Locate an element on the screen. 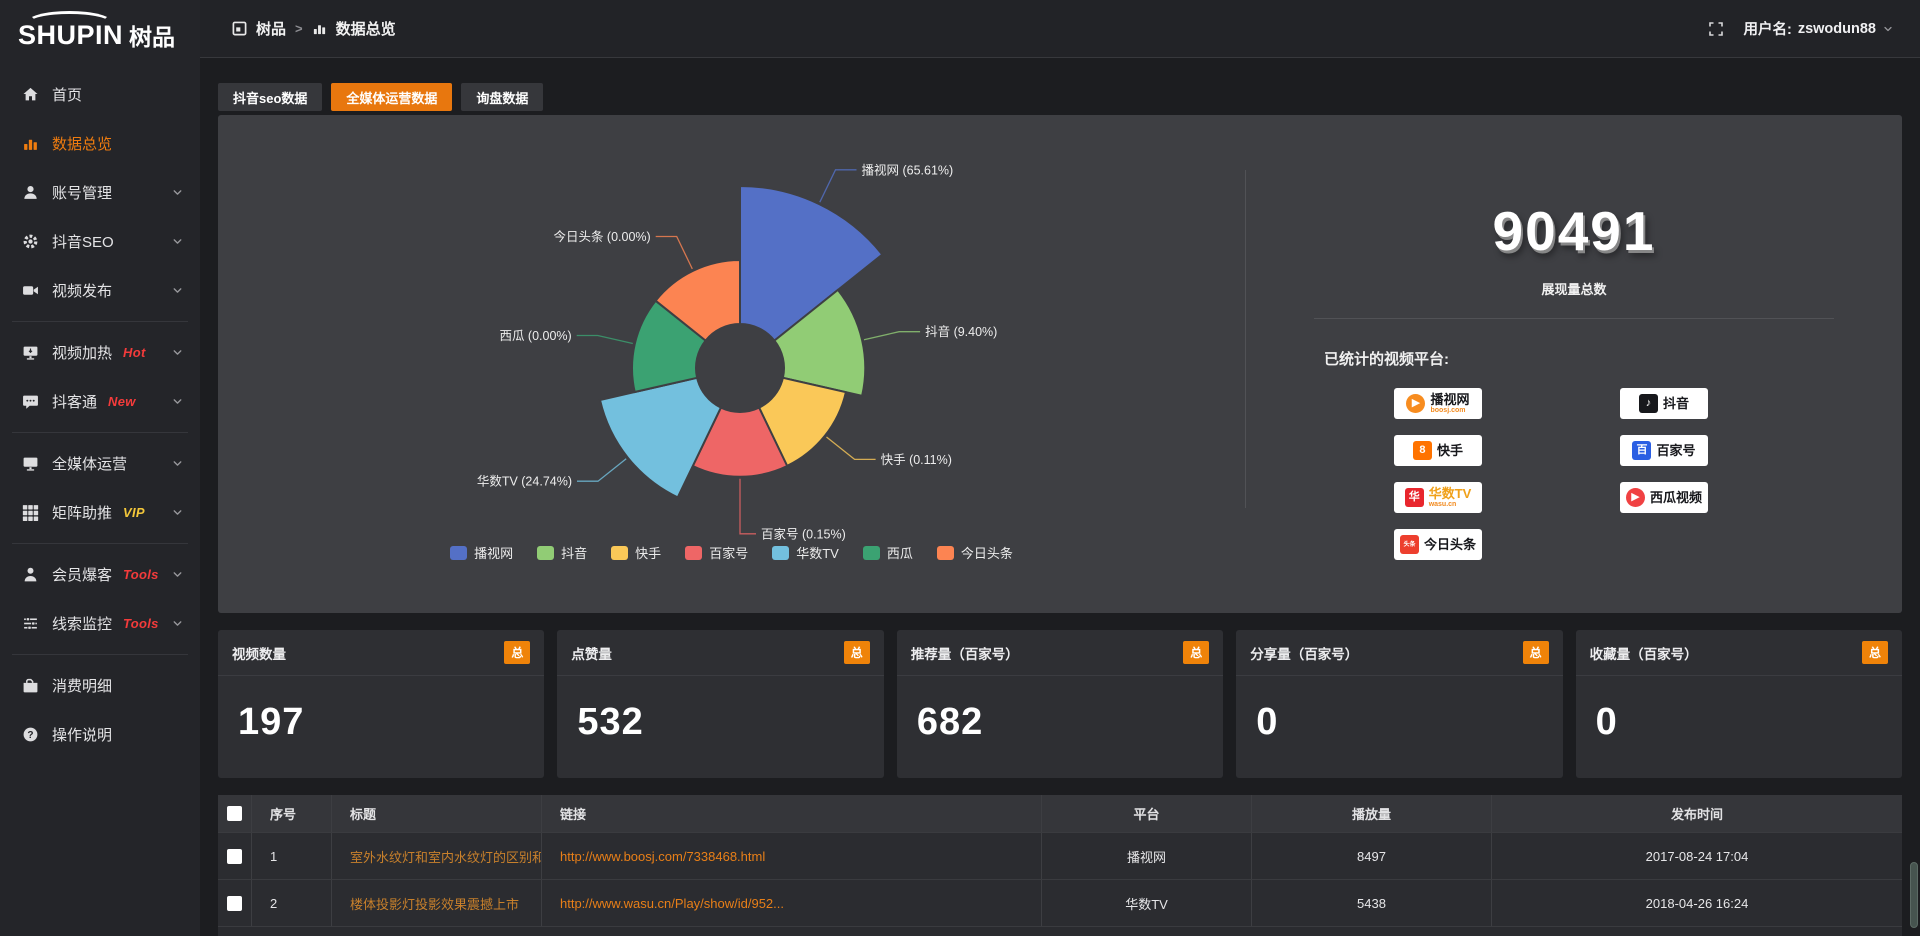 The image size is (1920, 936). legend-item-4: 华数TV is located at coordinates (805, 552).